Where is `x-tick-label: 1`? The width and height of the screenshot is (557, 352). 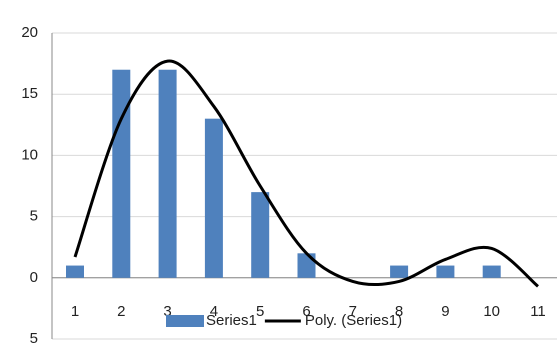 x-tick-label: 1 is located at coordinates (75, 311).